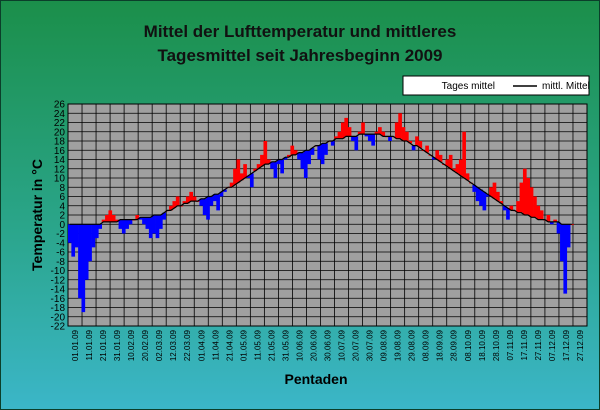 The height and width of the screenshot is (410, 600). What do you see at coordinates (103, 345) in the screenshot?
I see `x-tick-label: 21.01.09` at bounding box center [103, 345].